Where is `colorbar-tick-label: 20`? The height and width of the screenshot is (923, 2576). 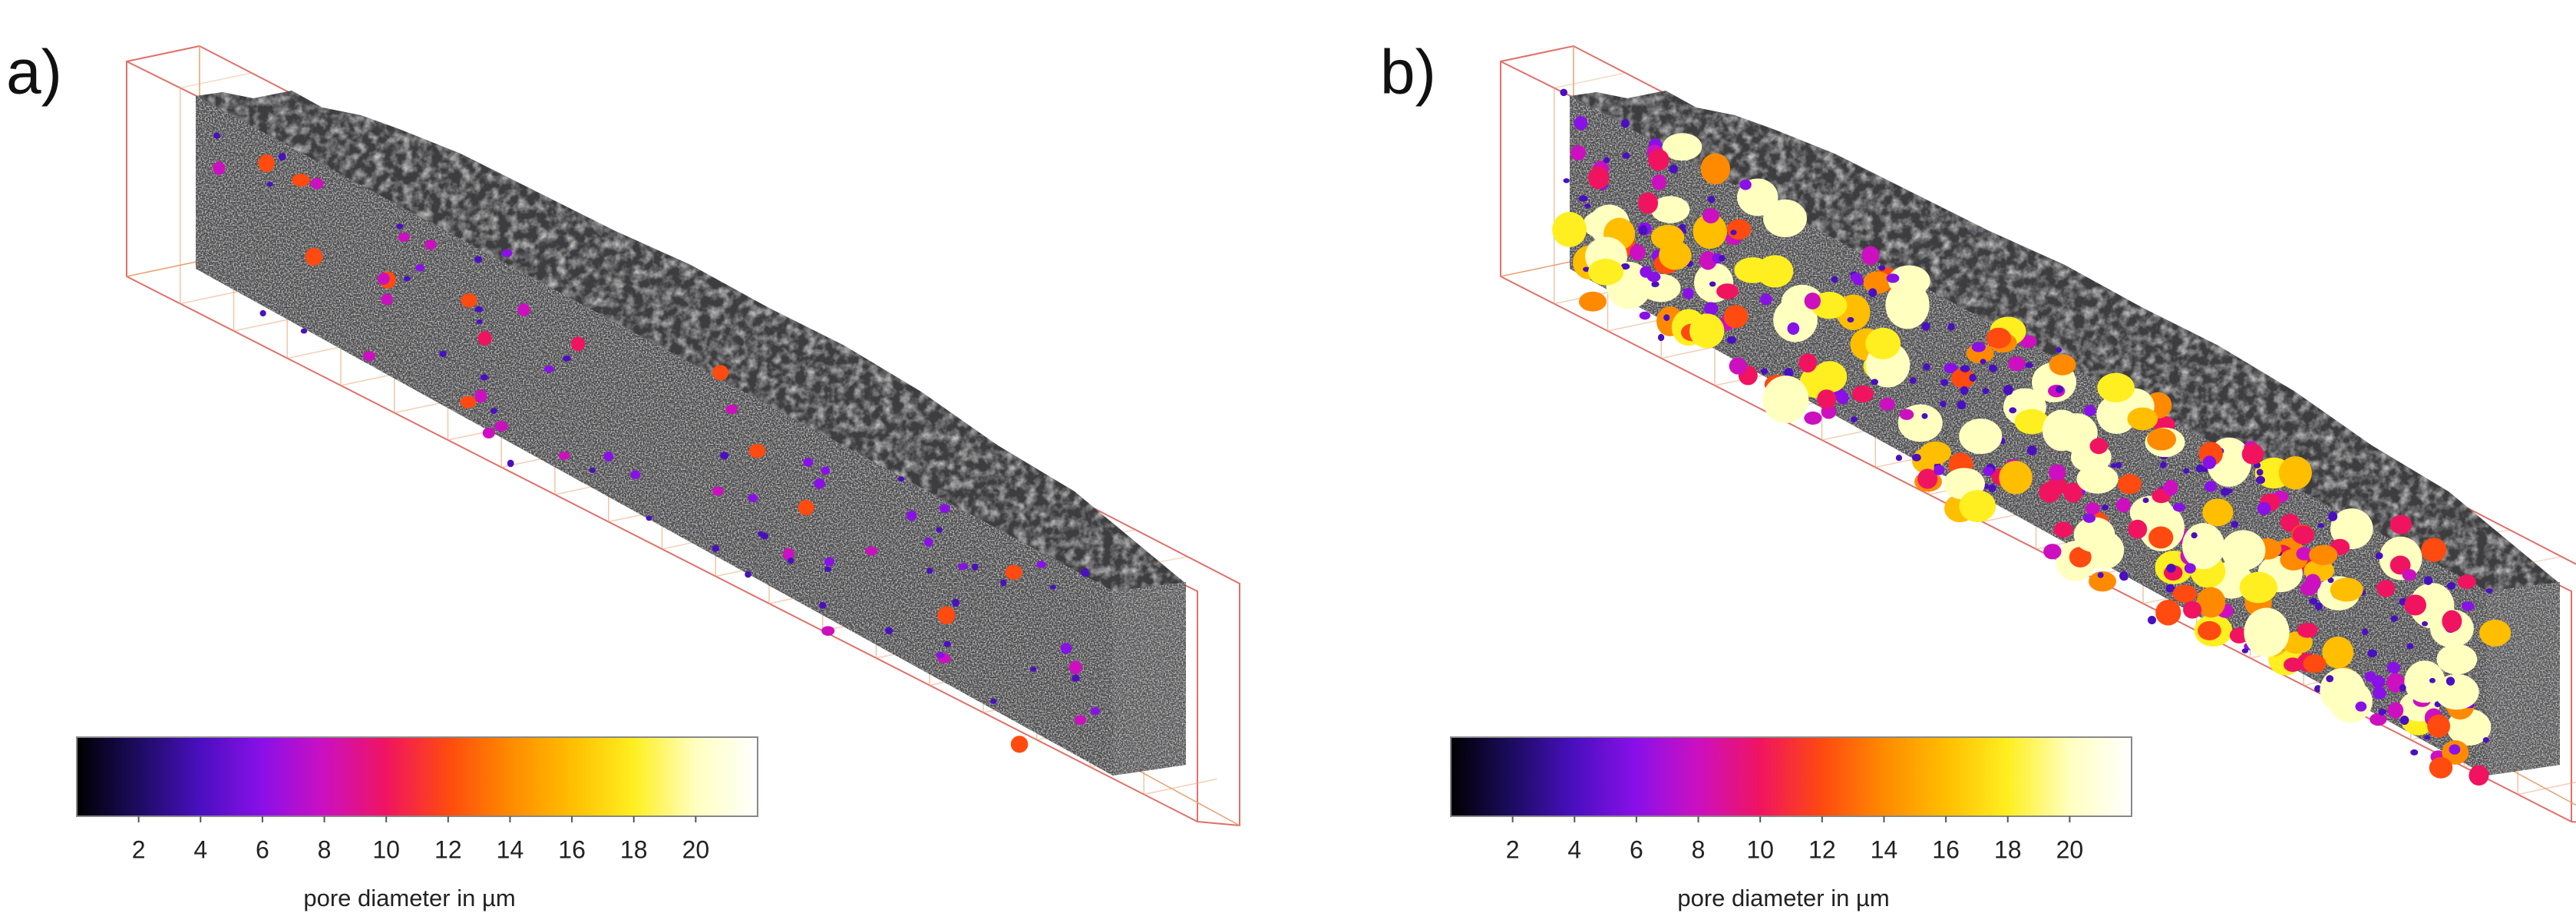
colorbar-tick-label: 20 is located at coordinates (2070, 849).